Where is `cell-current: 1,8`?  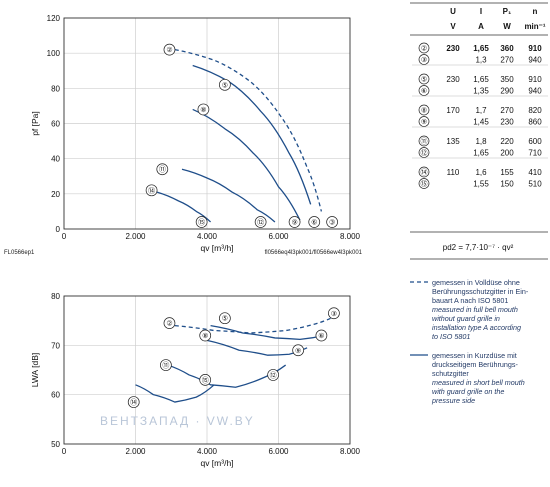
cell-current: 1,8 is located at coordinates (481, 141).